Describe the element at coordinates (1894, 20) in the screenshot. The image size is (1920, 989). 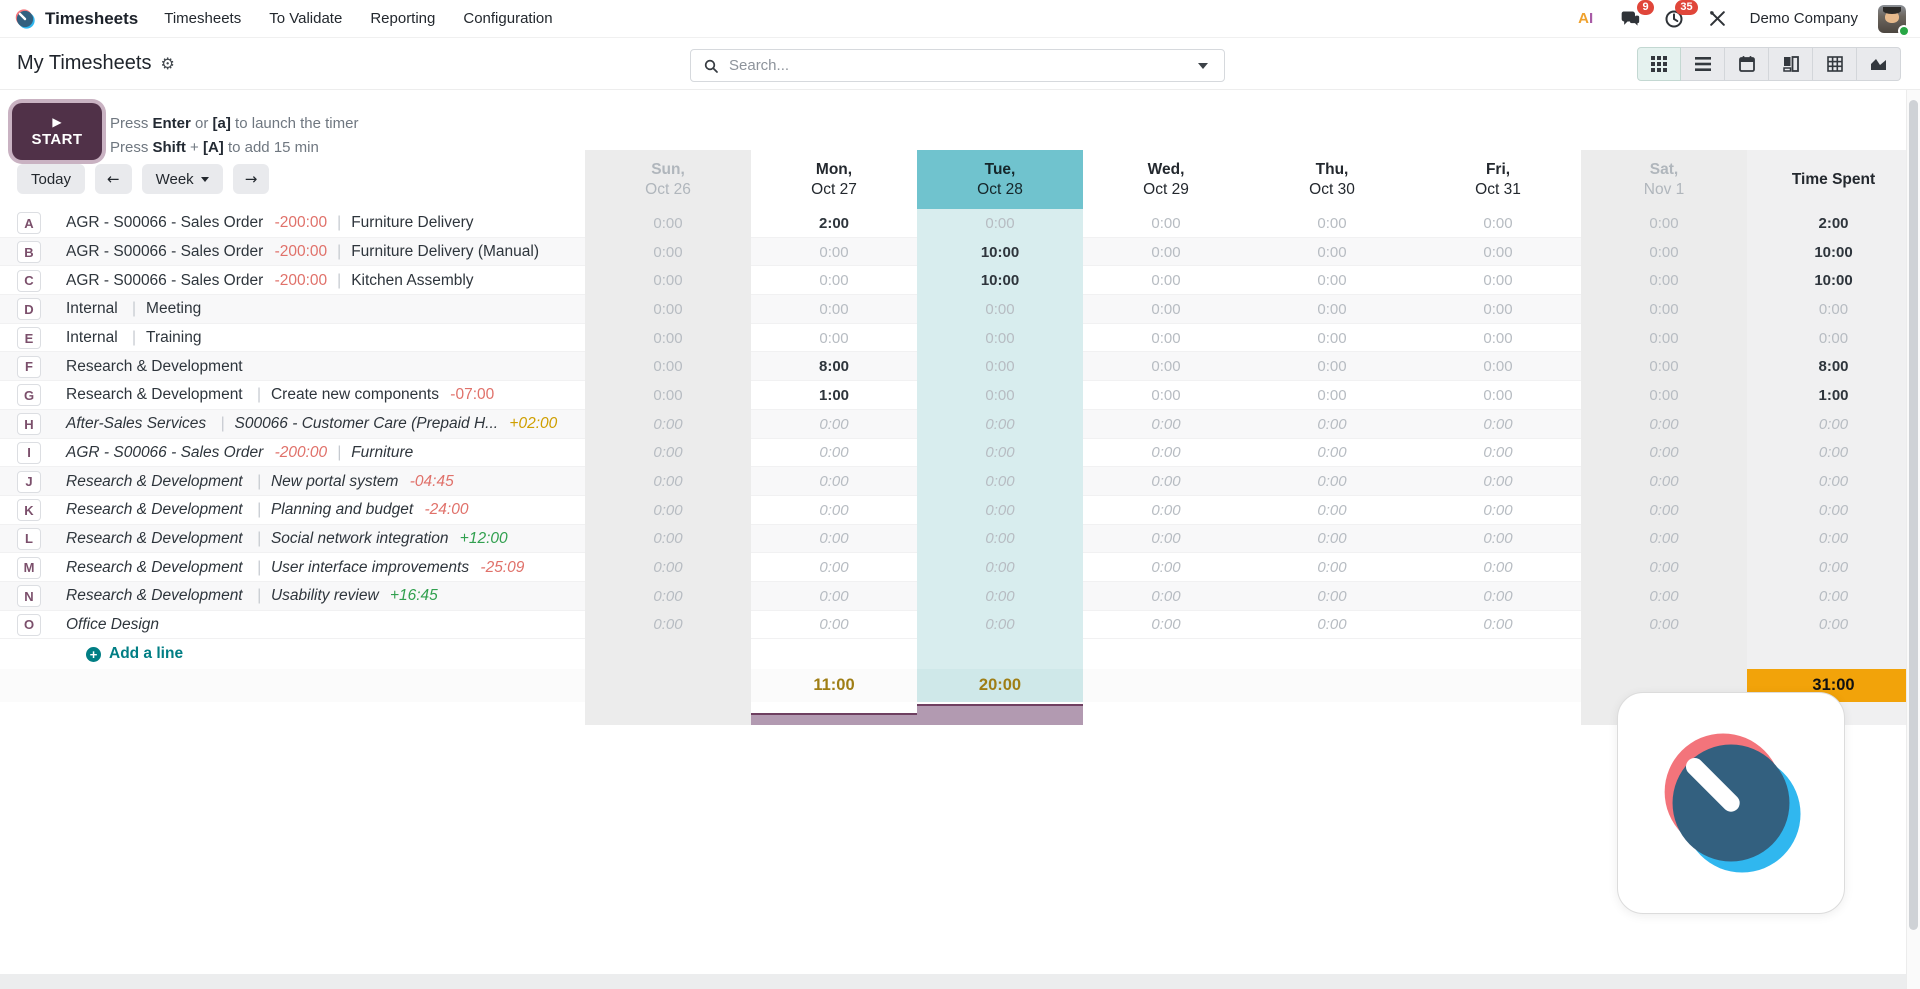
I see `user-avatar` at that location.